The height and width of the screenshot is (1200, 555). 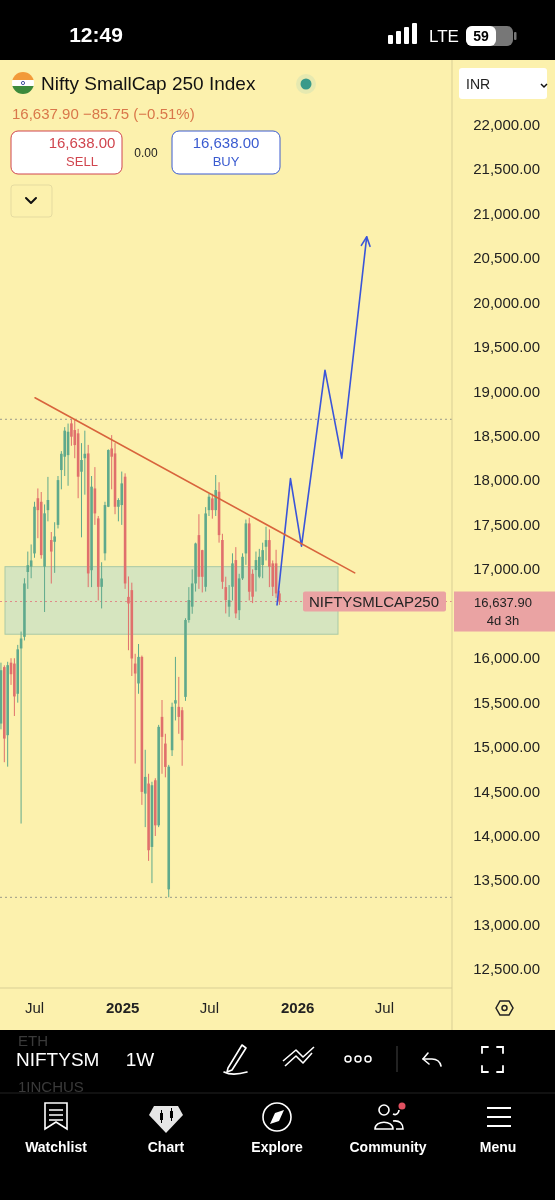 I want to click on text: 16,637.90, so click(x=503, y=602).